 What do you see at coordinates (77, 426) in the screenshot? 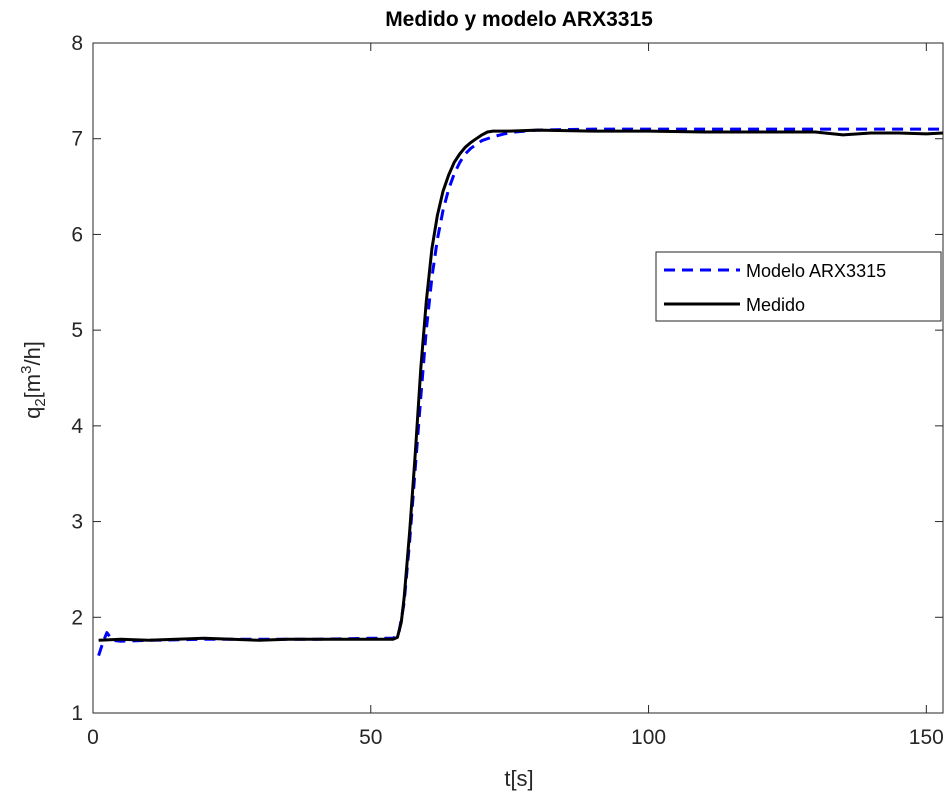
I see `y-tick-label-4: 4` at bounding box center [77, 426].